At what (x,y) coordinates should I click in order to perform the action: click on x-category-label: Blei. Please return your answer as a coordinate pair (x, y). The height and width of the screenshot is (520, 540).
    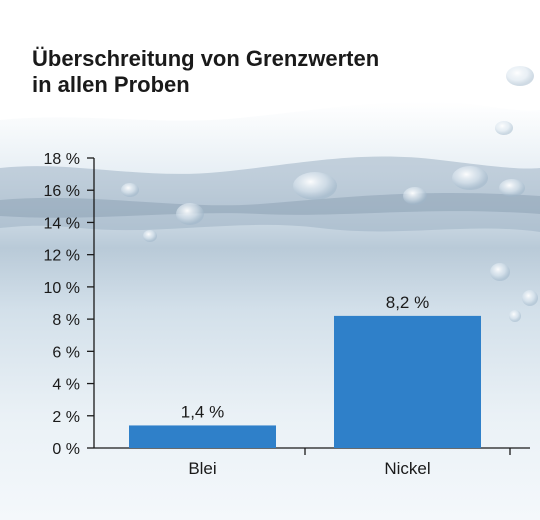
    Looking at the image, I should click on (202, 468).